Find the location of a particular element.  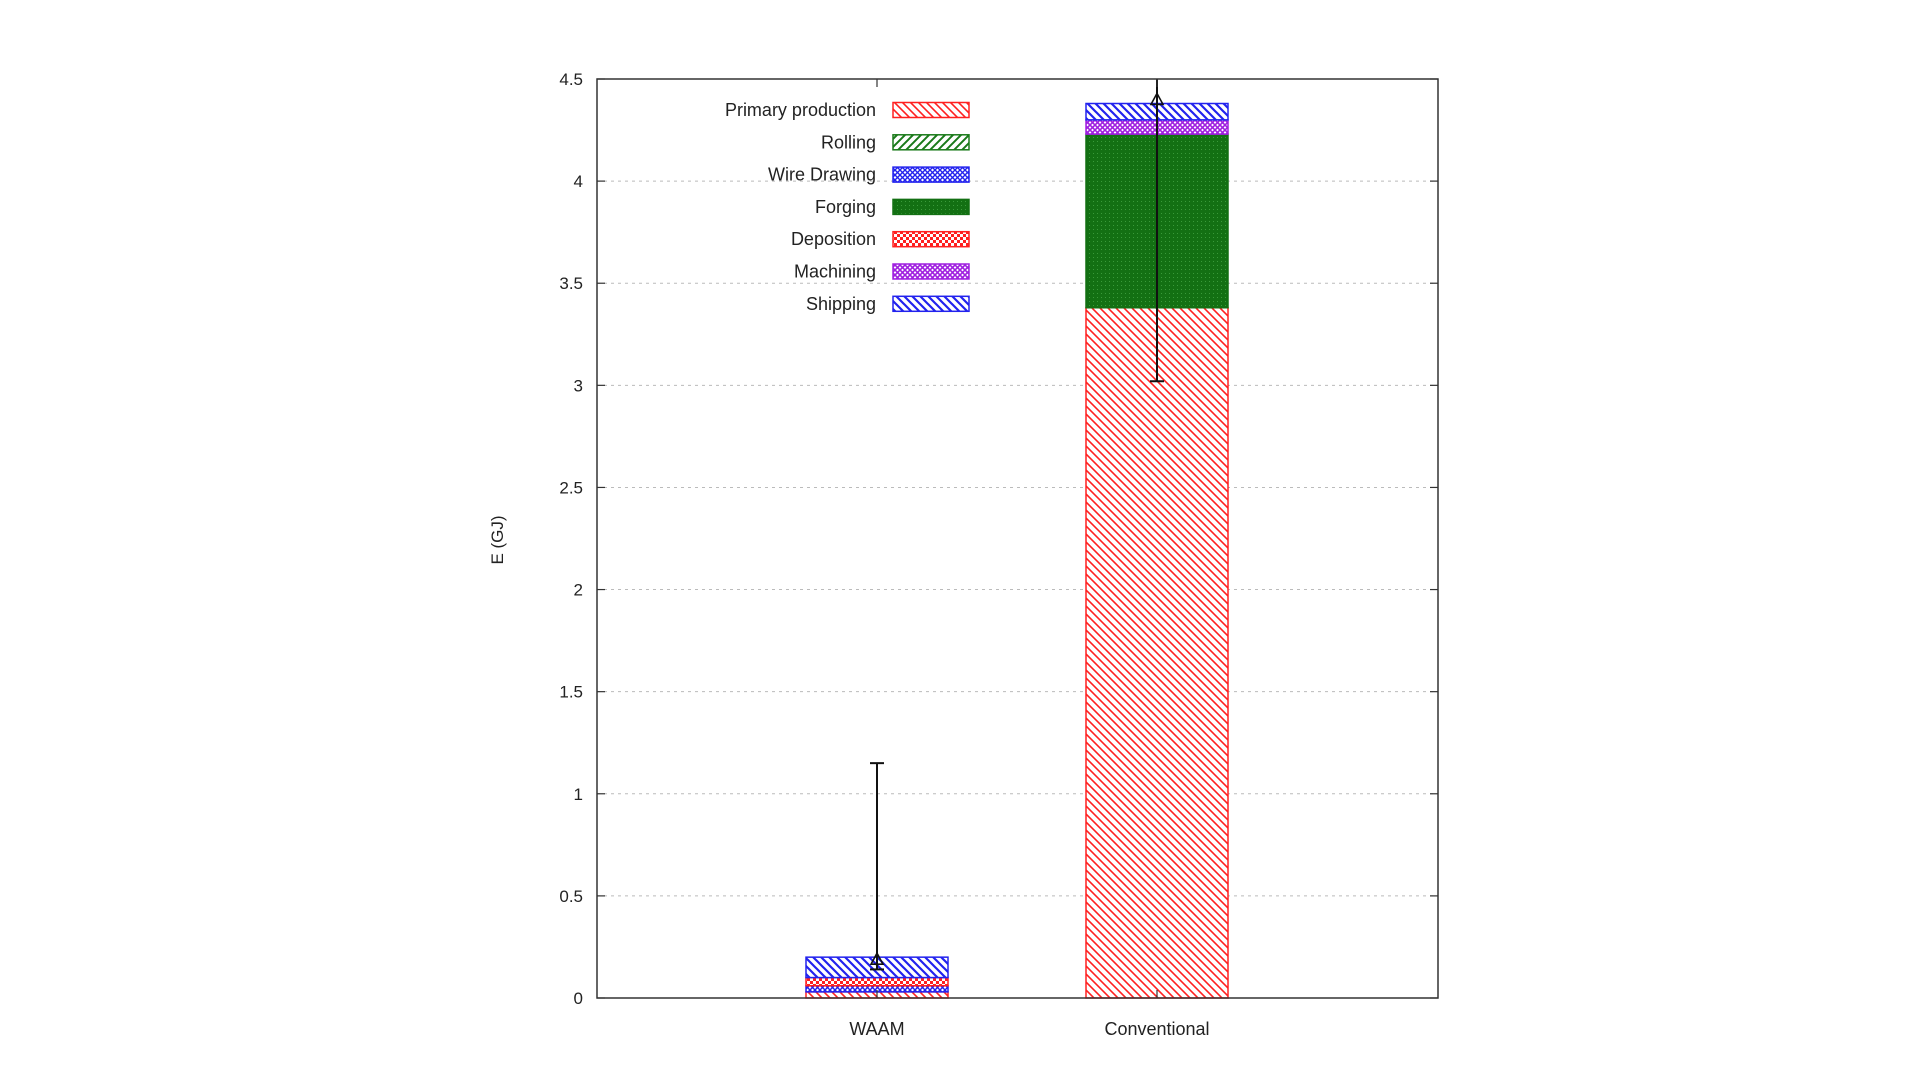

y-tick-label: 2.5 is located at coordinates (571, 487).